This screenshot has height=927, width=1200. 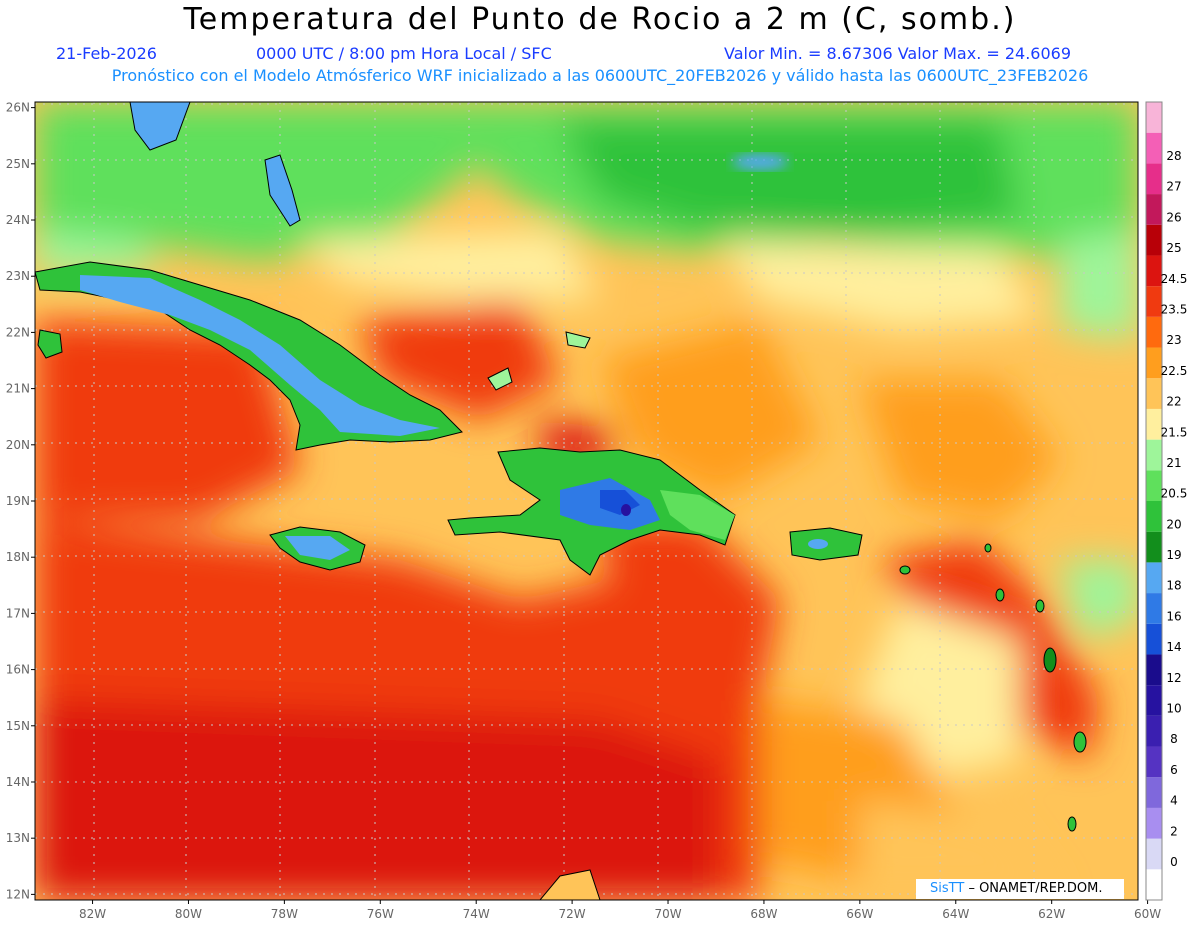 What do you see at coordinates (18, 782) in the screenshot?
I see `lat-tick-label: 14N` at bounding box center [18, 782].